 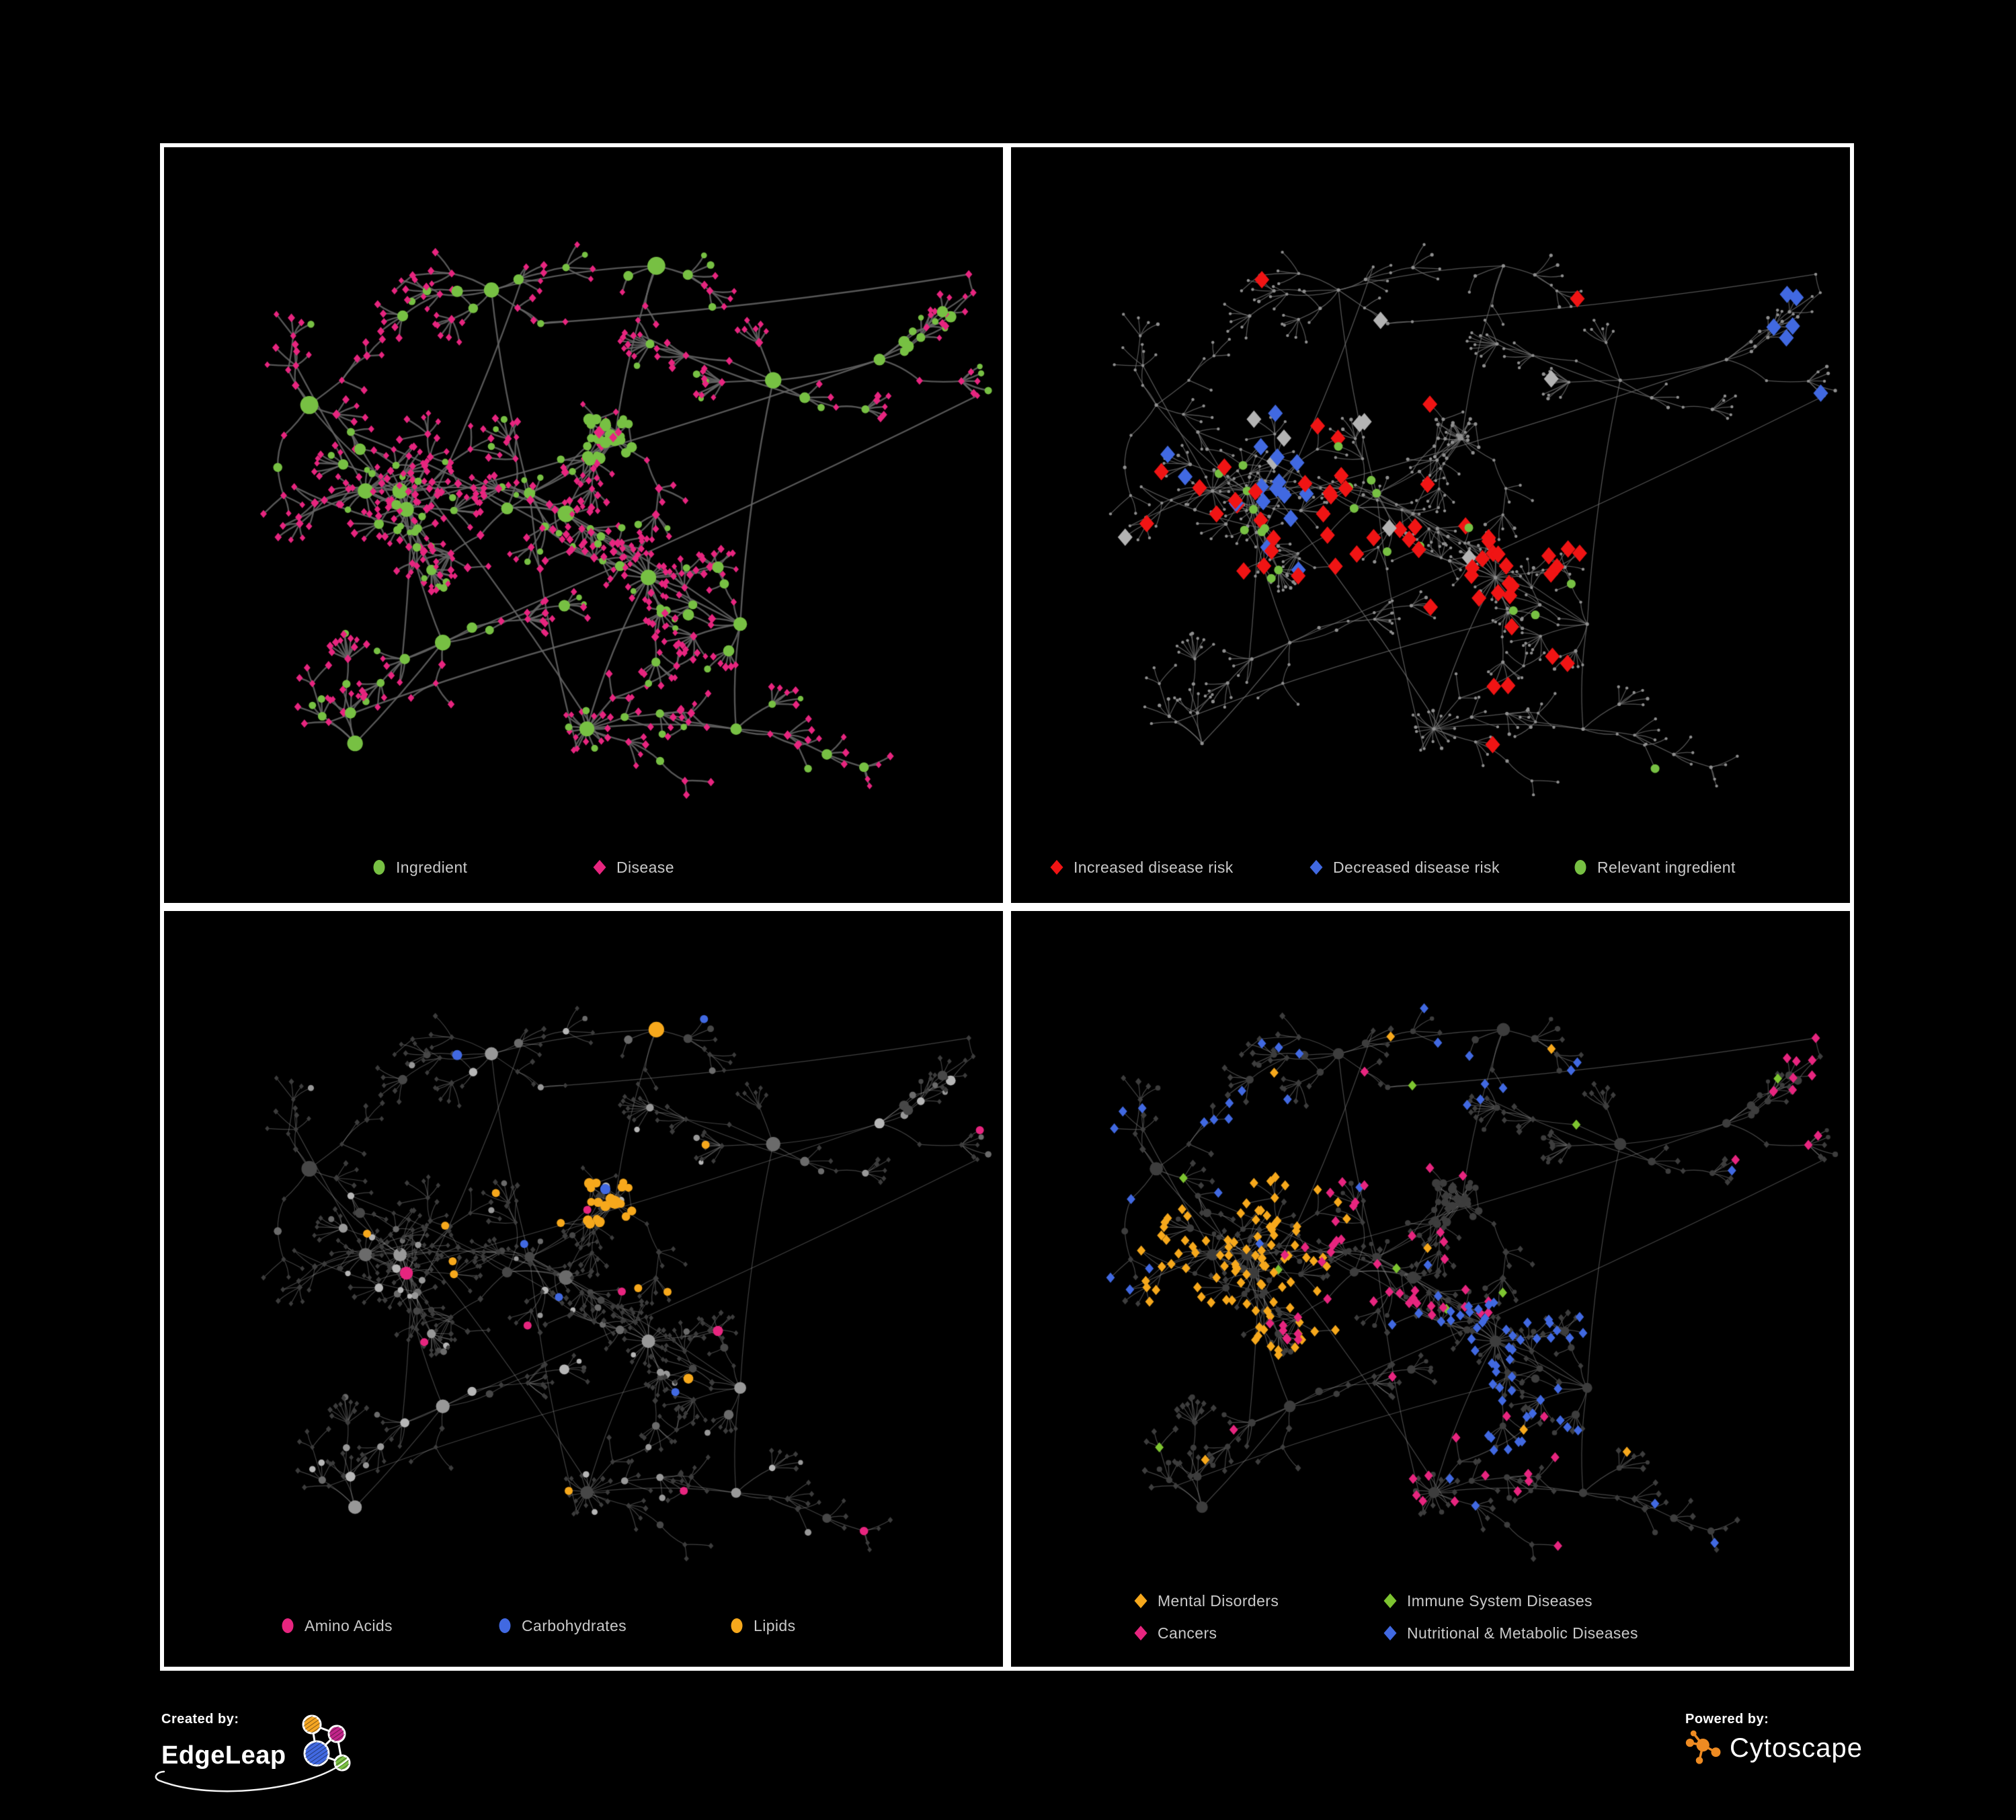 I want to click on edgeleap-logo-text: EdgeLeap, so click(x=223, y=1755).